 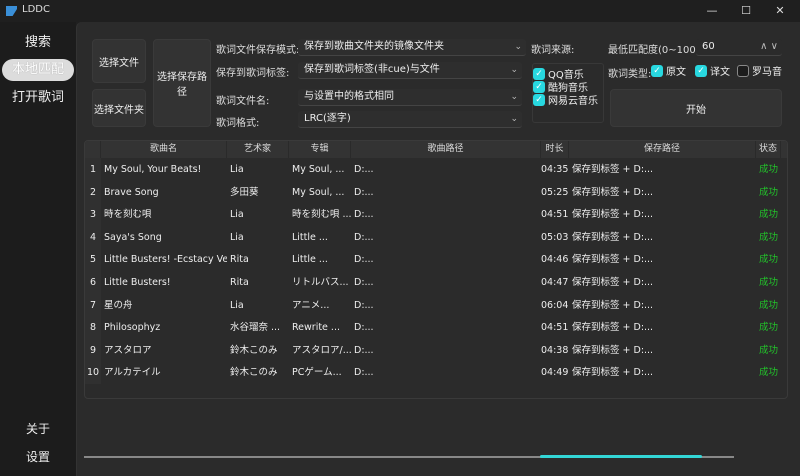 What do you see at coordinates (327, 118) in the screenshot?
I see `format-value: LRC(逐字)` at bounding box center [327, 118].